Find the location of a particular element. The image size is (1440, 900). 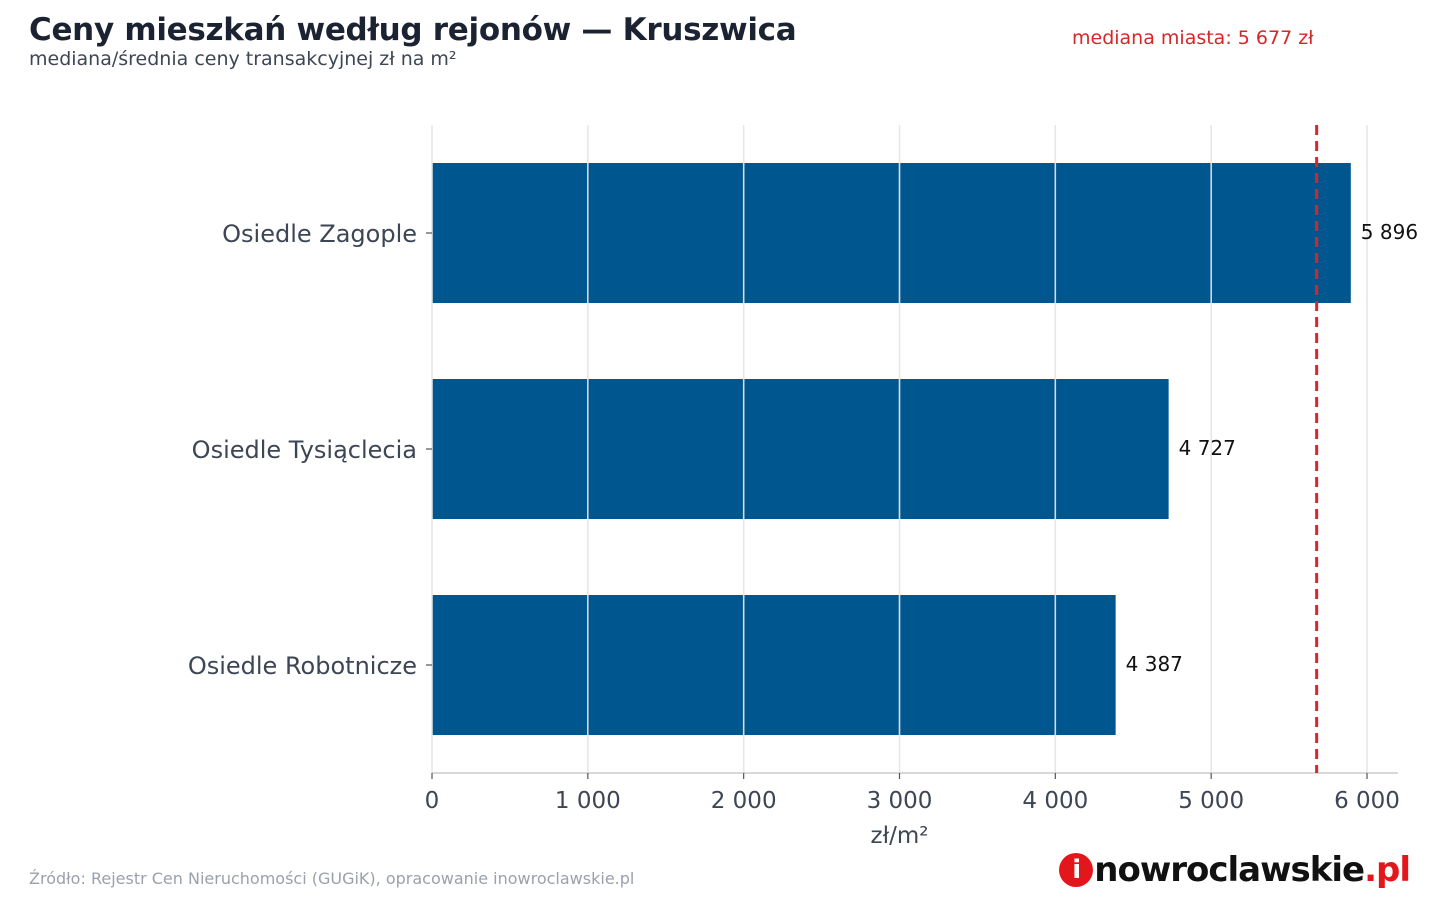

x-tick-label-4: 4 000 is located at coordinates (1055, 801).